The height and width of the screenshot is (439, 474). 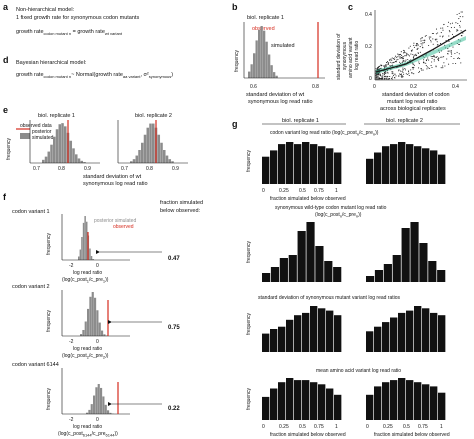 I want to click on panel-g-row4-c2-xtick-3: 0.75, so click(x=423, y=427).